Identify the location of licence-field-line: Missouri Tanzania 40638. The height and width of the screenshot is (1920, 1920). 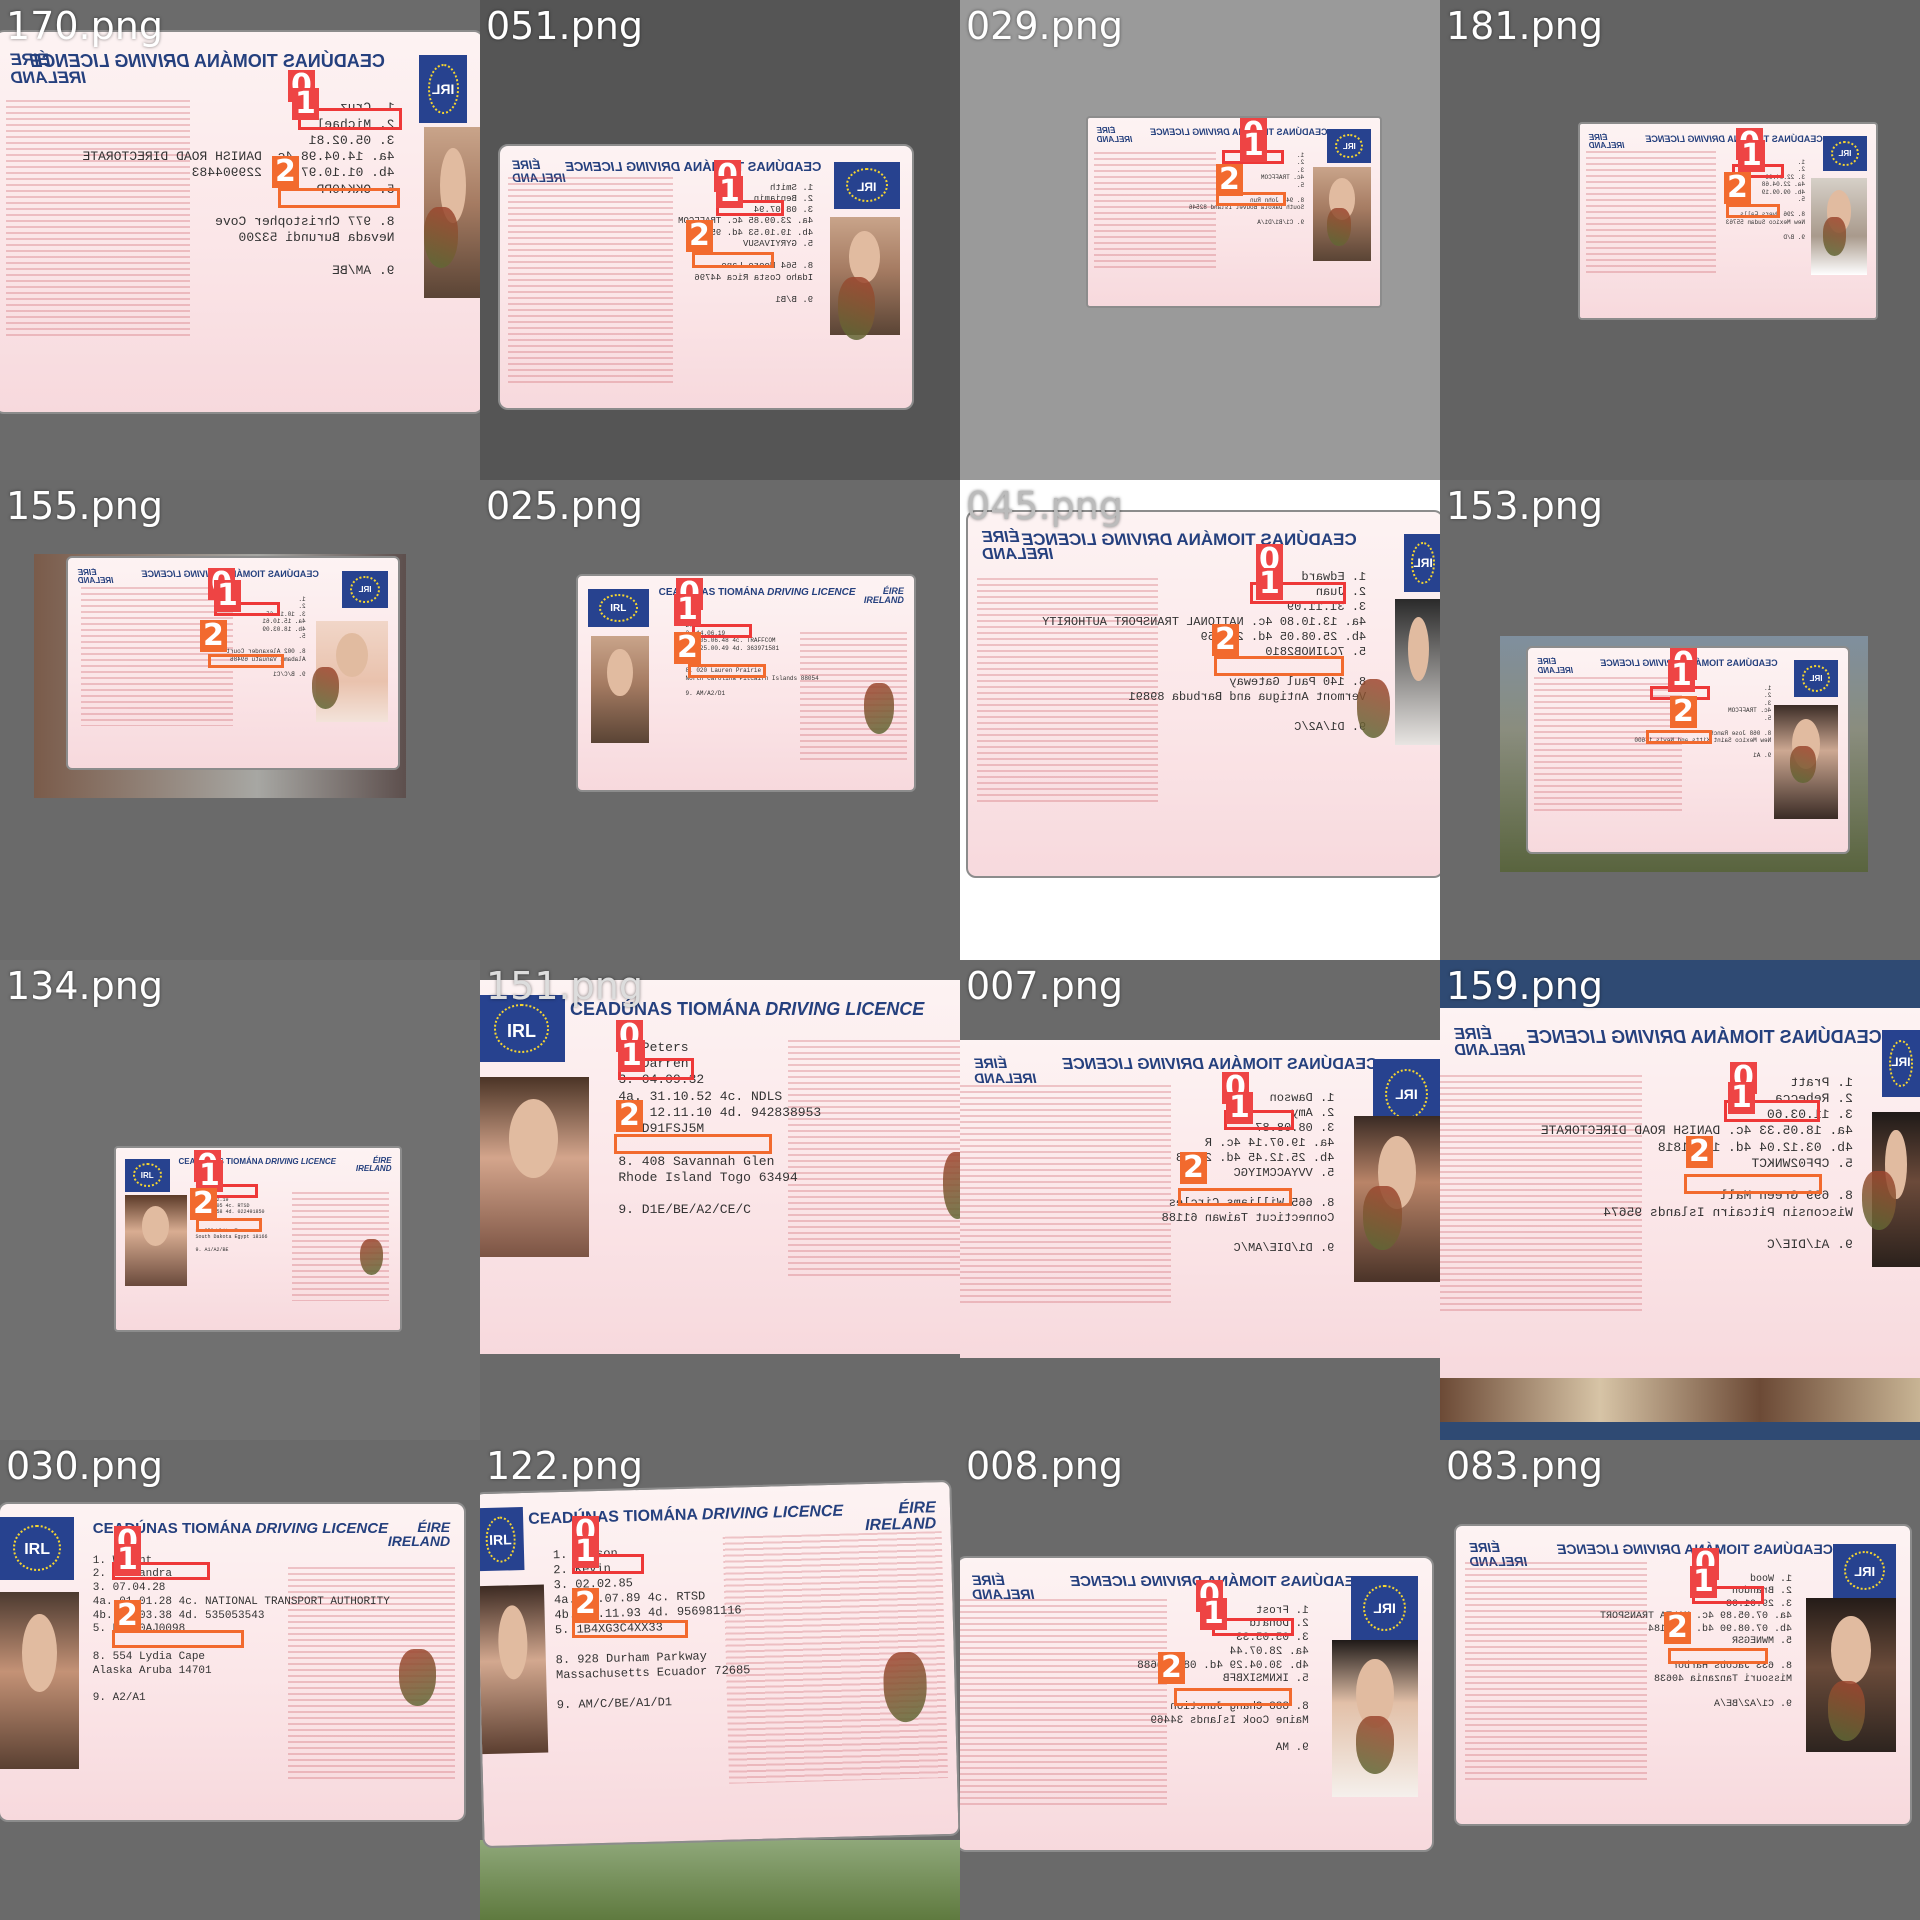
(1722, 1679).